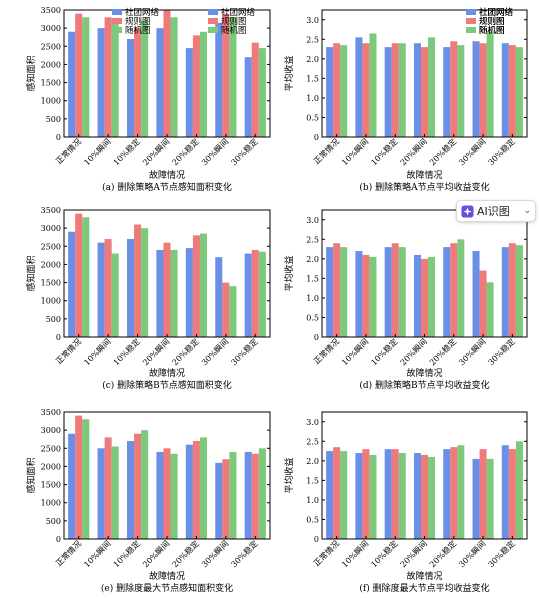 This screenshot has height=598, width=539. Describe the element at coordinates (167, 385) in the screenshot. I see `panel-caption: (c) 删除策略B节点感知面积变化` at that location.